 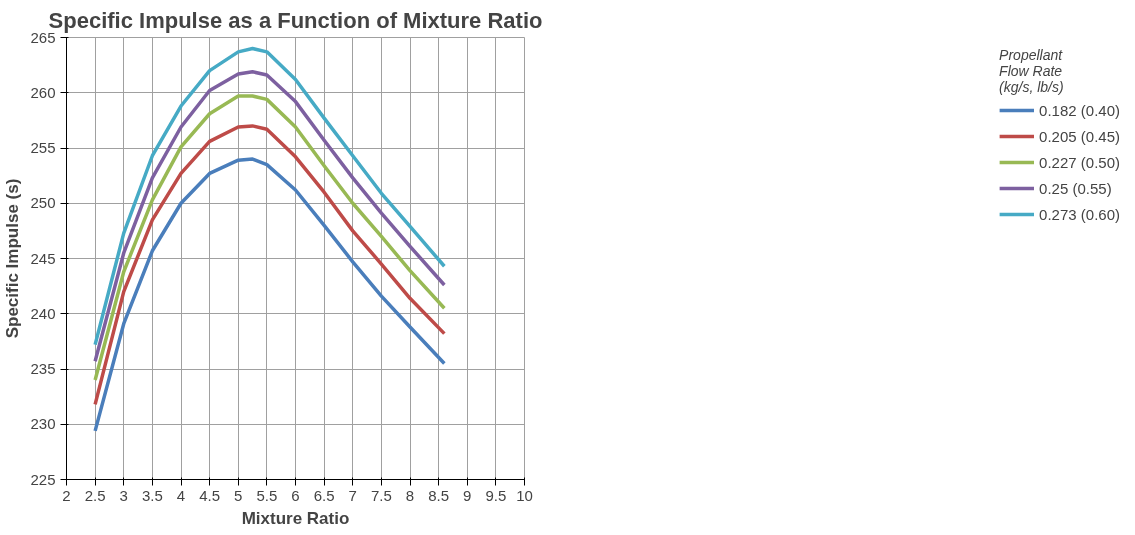 What do you see at coordinates (496, 495) in the screenshot?
I see `x-tick-label: 9.5` at bounding box center [496, 495].